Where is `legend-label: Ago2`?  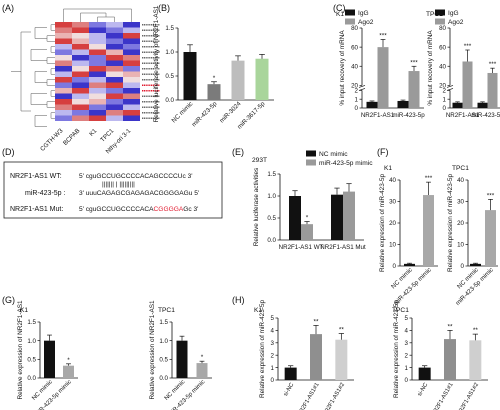 legend-label: Ago2 is located at coordinates (456, 22).